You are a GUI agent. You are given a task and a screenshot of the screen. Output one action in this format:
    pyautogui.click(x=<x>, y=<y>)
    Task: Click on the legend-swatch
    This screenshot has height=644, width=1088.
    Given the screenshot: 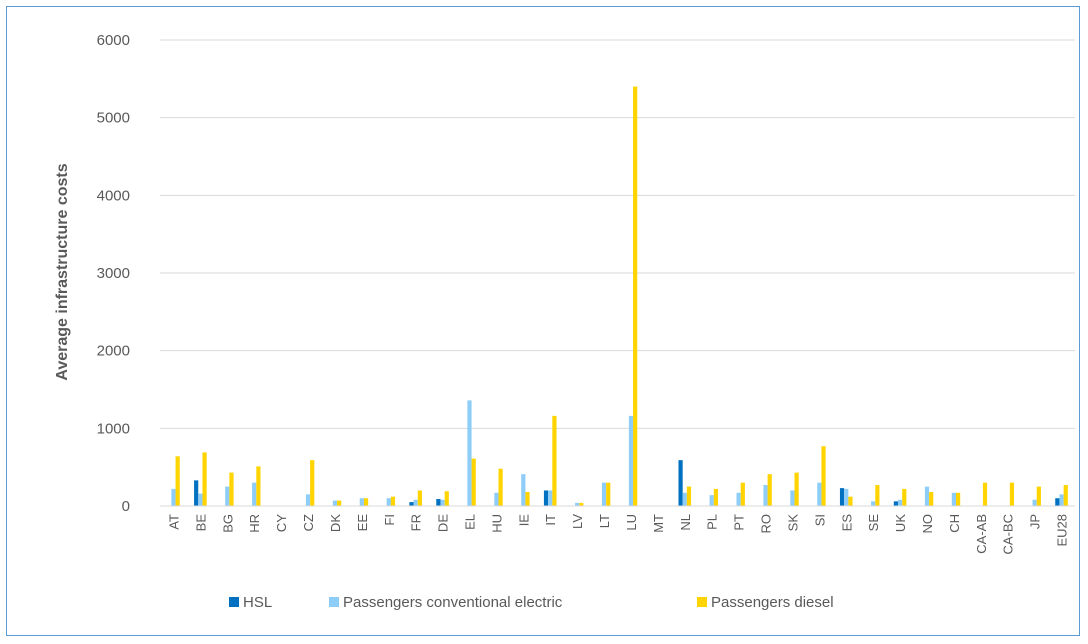 What is the action you would take?
    pyautogui.click(x=702, y=602)
    